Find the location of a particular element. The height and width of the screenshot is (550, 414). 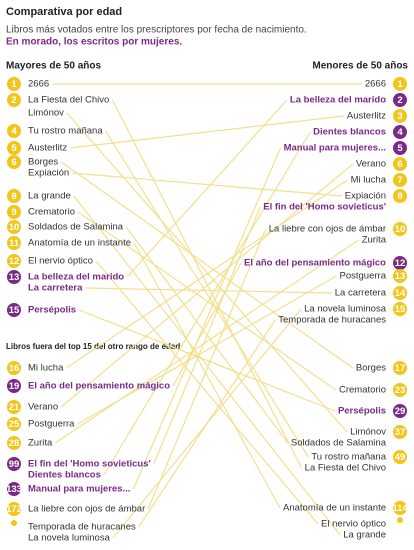

rank-label: 12 is located at coordinates (14, 261).